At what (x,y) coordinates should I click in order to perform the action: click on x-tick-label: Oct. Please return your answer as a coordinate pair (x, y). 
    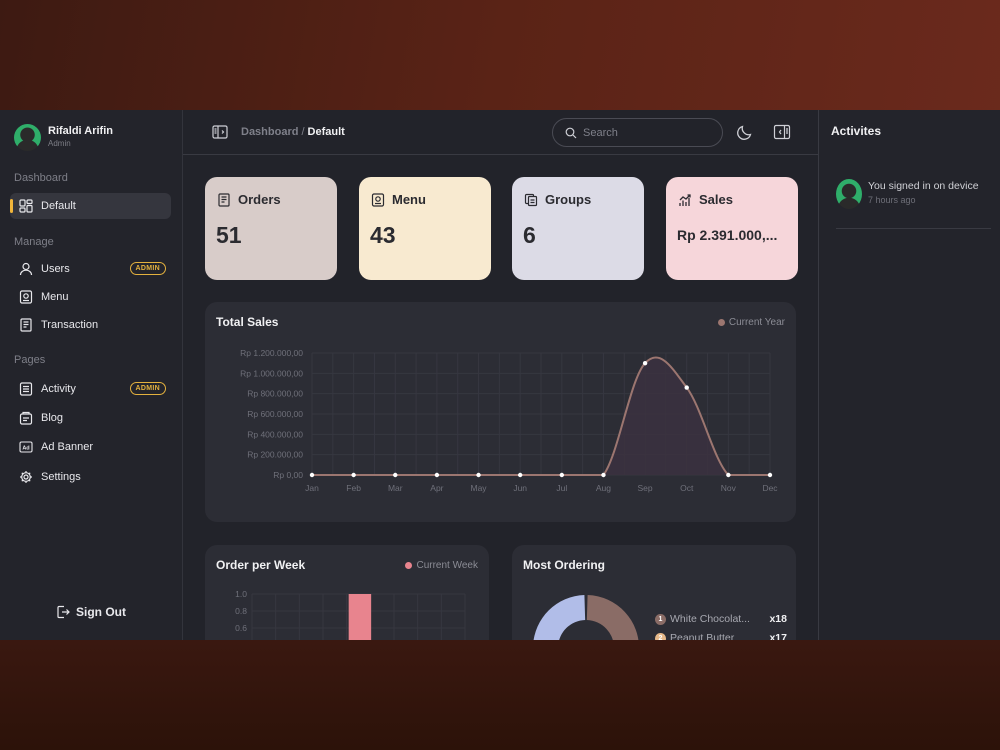
    Looking at the image, I should click on (687, 488).